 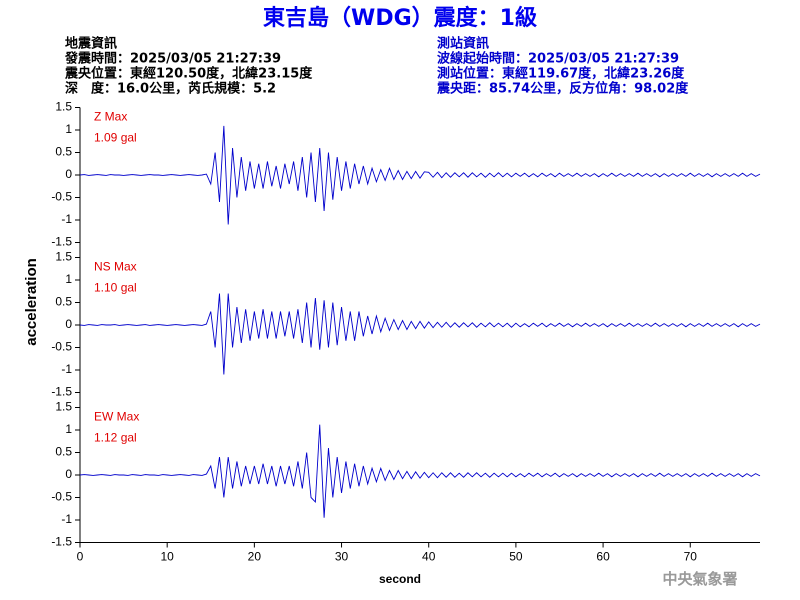 I want to click on panel-max: 1.12 gal, so click(x=115, y=438).